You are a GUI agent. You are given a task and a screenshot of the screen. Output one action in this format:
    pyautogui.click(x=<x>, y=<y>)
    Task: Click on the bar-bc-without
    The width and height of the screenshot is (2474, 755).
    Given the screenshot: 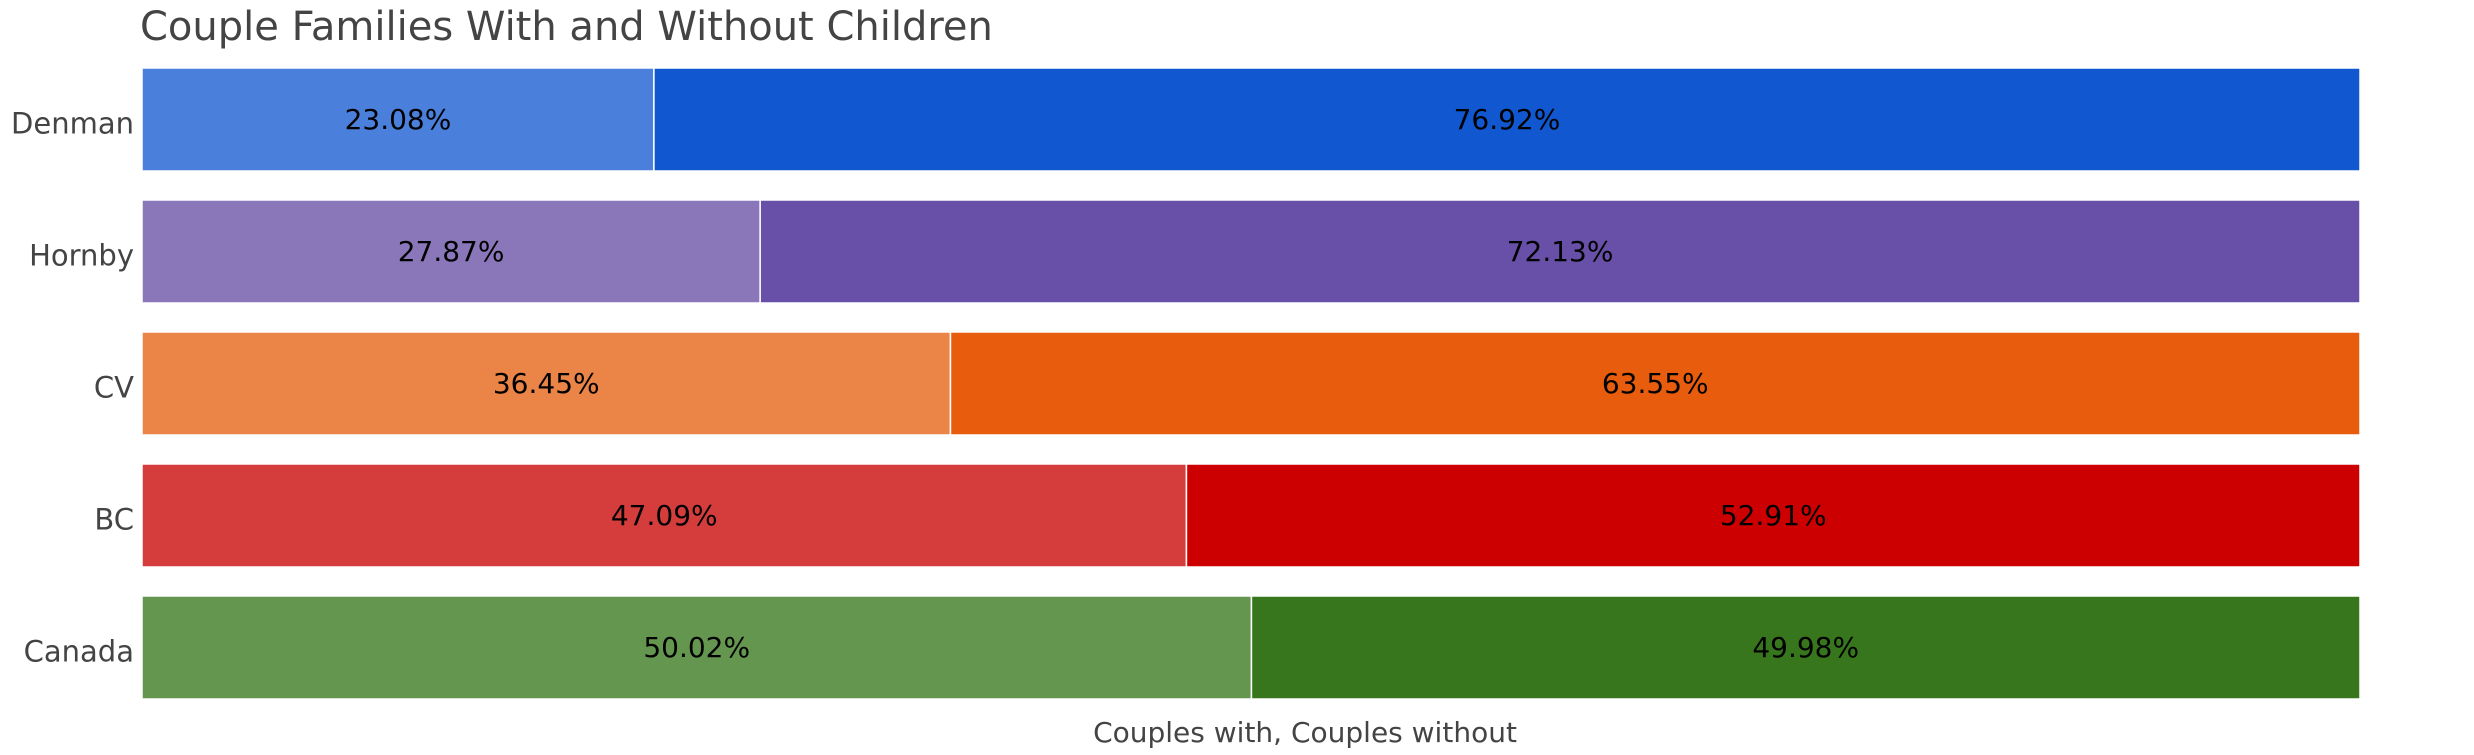 What is the action you would take?
    pyautogui.click(x=1773, y=515)
    